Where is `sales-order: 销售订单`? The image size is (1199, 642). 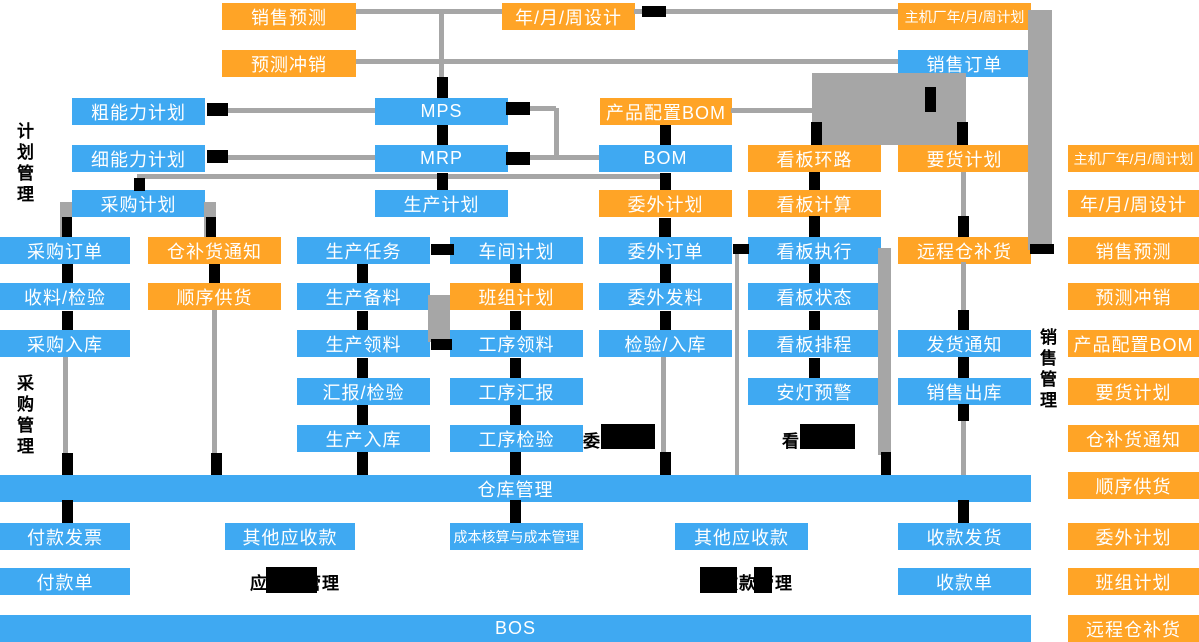 sales-order: 销售订单 is located at coordinates (964, 63).